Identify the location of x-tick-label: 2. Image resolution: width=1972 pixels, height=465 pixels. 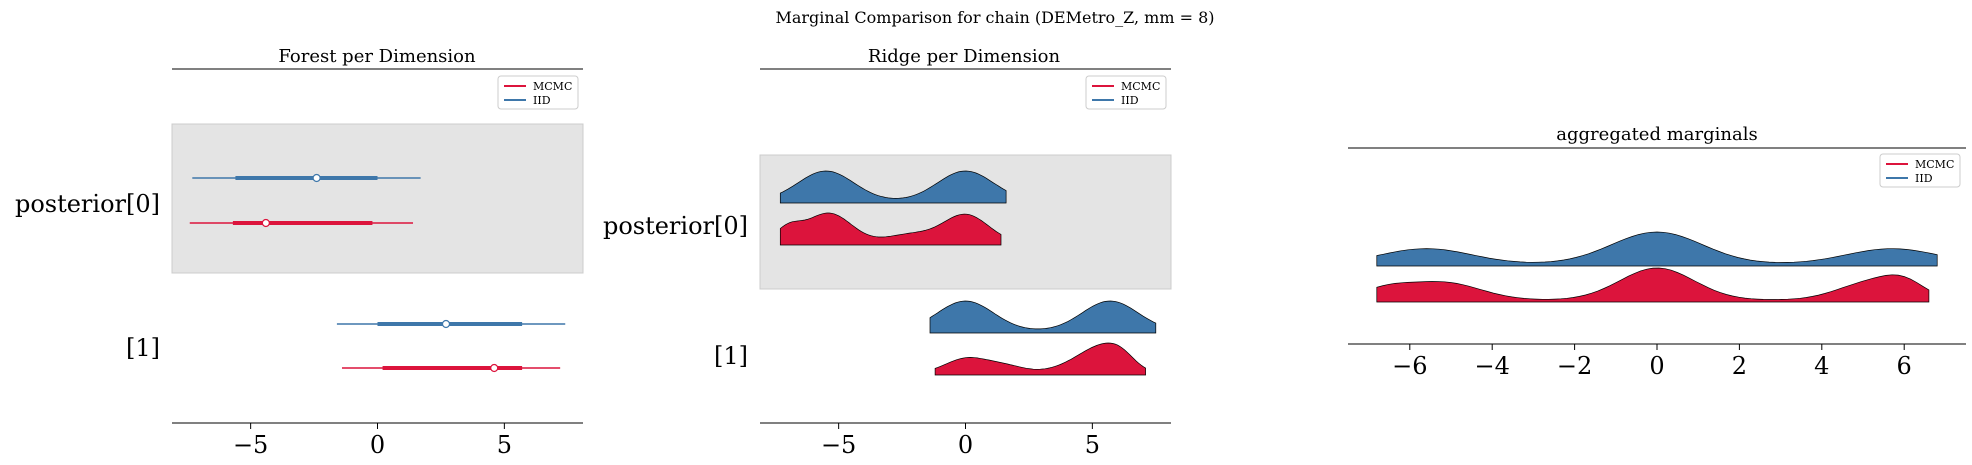
(1739, 366).